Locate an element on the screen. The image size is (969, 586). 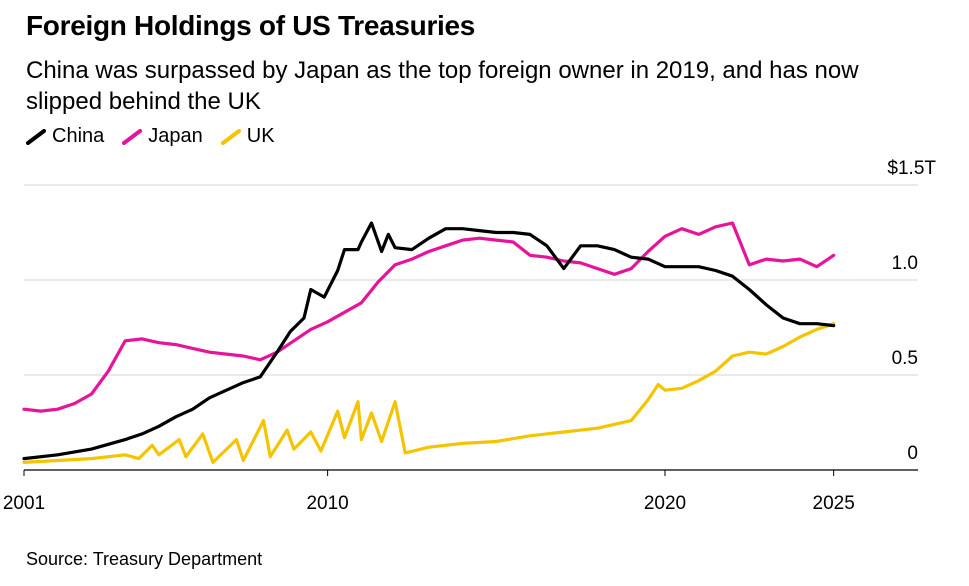
legend: China Japan UK is located at coordinates (159, 136).